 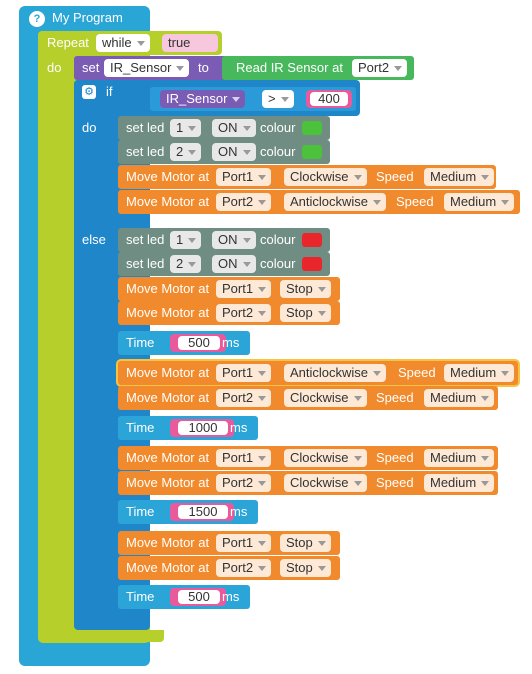 I want to click on repeat-loop-footer, so click(x=101, y=636).